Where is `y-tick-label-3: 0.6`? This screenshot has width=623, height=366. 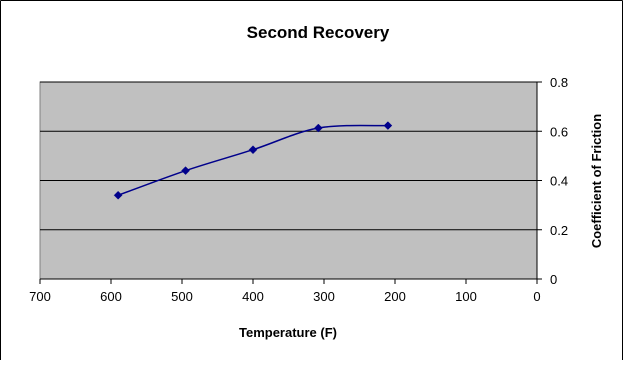
y-tick-label-3: 0.6 is located at coordinates (559, 131).